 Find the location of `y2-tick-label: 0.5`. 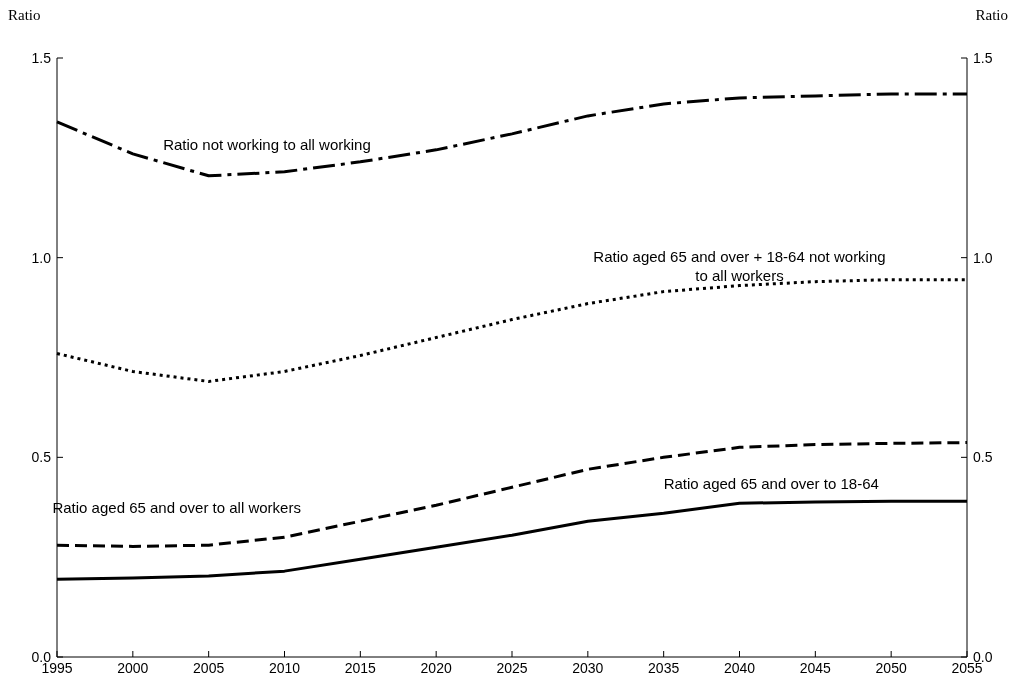

y2-tick-label: 0.5 is located at coordinates (983, 457).